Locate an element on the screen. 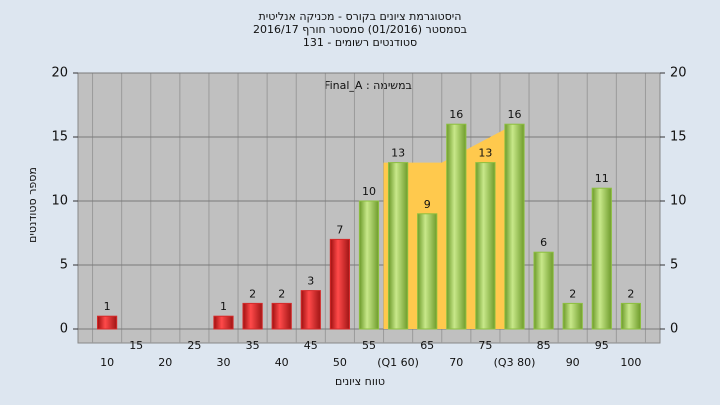 The width and height of the screenshot is (720, 405). data-label: 6 is located at coordinates (543, 242).